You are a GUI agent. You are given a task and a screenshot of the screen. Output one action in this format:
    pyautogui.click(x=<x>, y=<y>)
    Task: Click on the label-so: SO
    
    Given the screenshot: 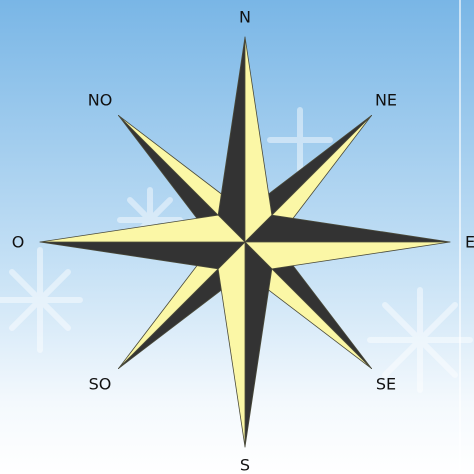 What is the action you would take?
    pyautogui.click(x=100, y=384)
    